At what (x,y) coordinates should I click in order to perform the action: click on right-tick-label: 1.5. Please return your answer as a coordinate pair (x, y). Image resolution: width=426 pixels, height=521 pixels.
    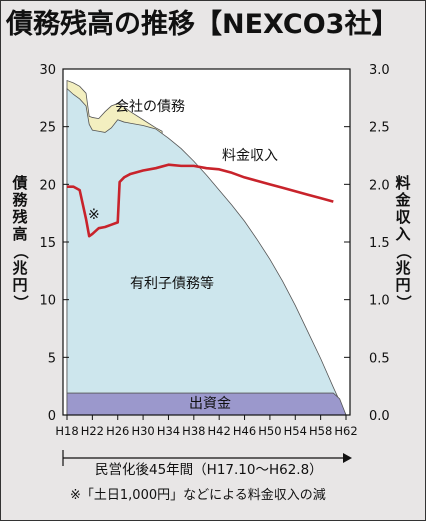
    Looking at the image, I should click on (379, 243).